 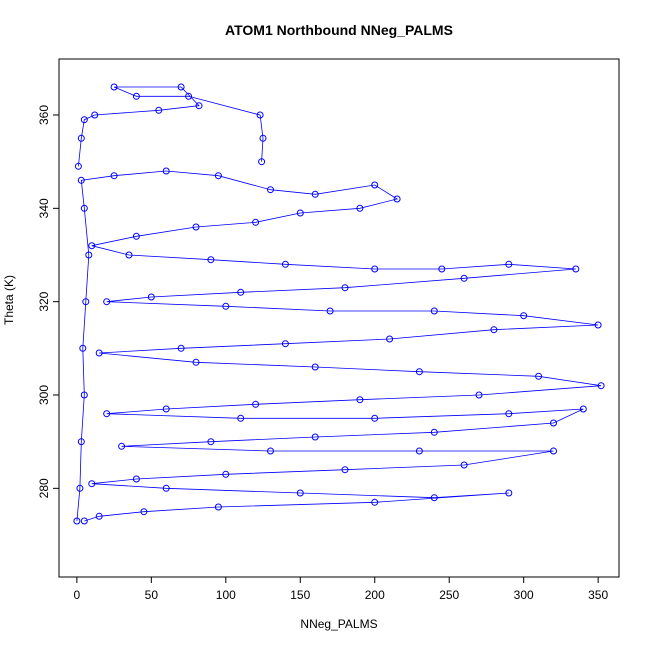 What do you see at coordinates (339, 30) in the screenshot?
I see `chart-title: ATOM1 Northbound NNeg_PALMS` at bounding box center [339, 30].